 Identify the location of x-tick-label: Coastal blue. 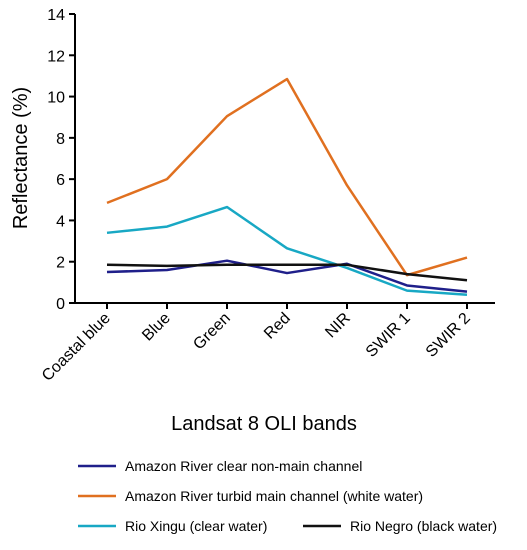
(76, 347).